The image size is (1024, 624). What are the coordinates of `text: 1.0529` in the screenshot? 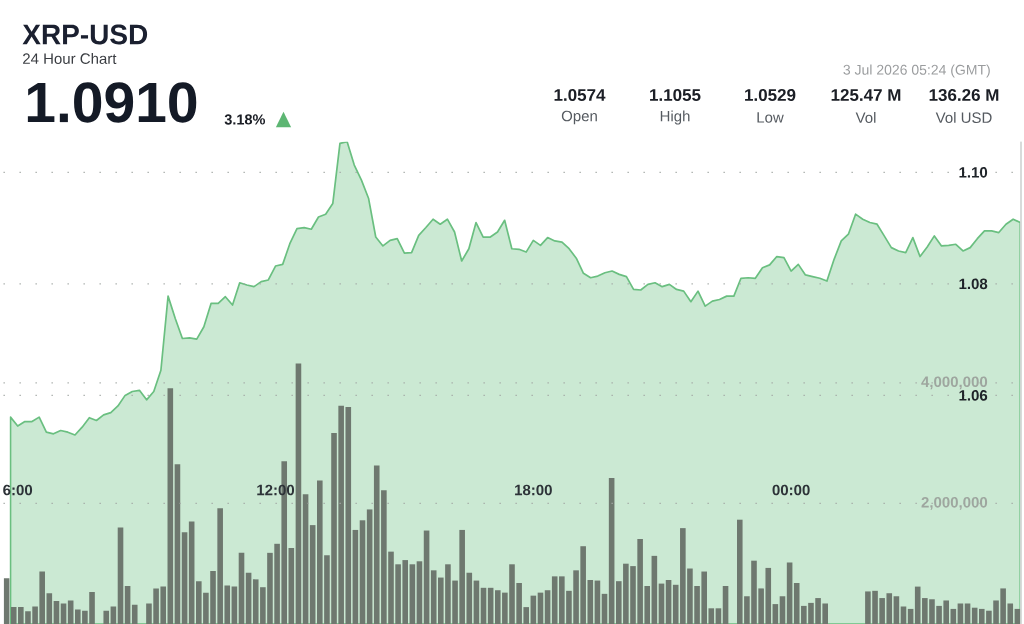 It's located at (770, 95).